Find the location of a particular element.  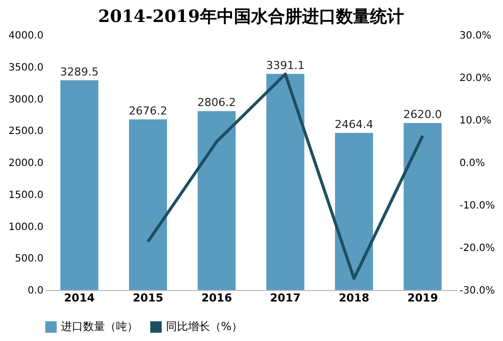

x-tick-label: 2014 is located at coordinates (79, 298).